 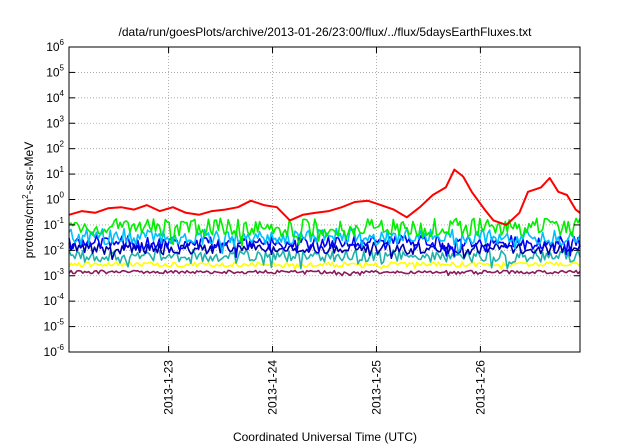 What do you see at coordinates (55, 173) in the screenshot?
I see `y-tick-label: 10¹` at bounding box center [55, 173].